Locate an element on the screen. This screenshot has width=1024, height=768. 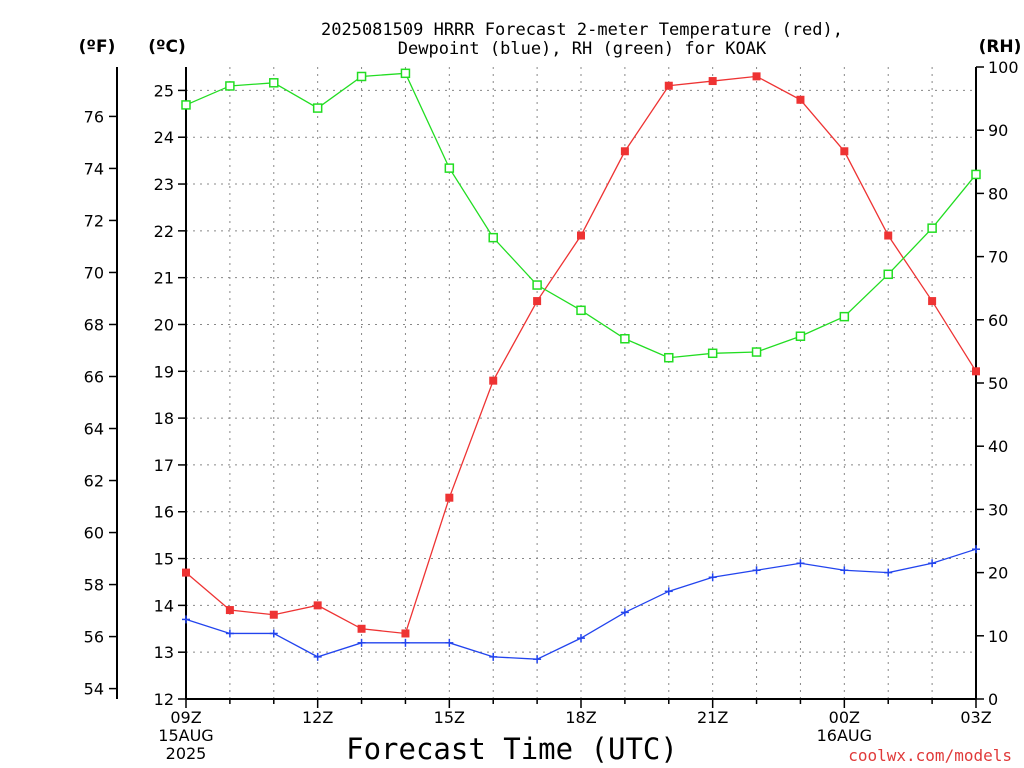
rh-tick-label: 100 is located at coordinates (1003, 67).